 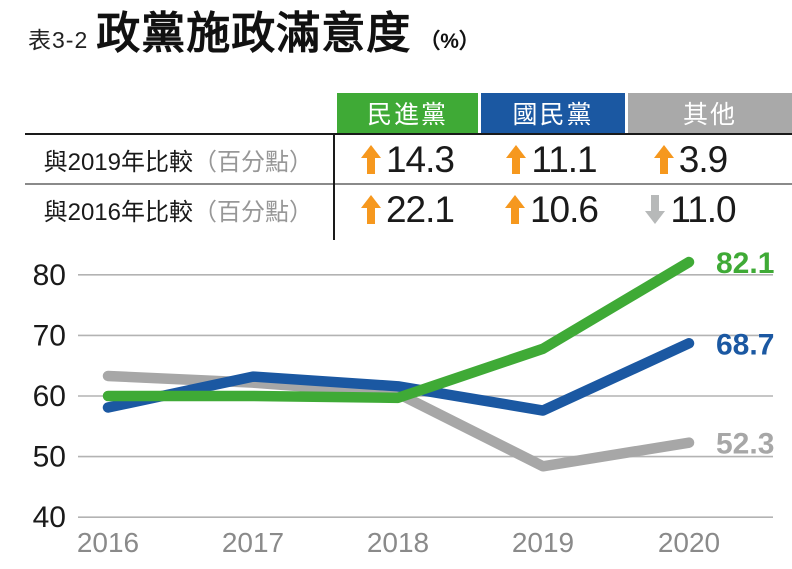 I want to click on table-row: 與2016年比較 （百分點） 22.1 10.6 11.0, so click(x=396, y=209).